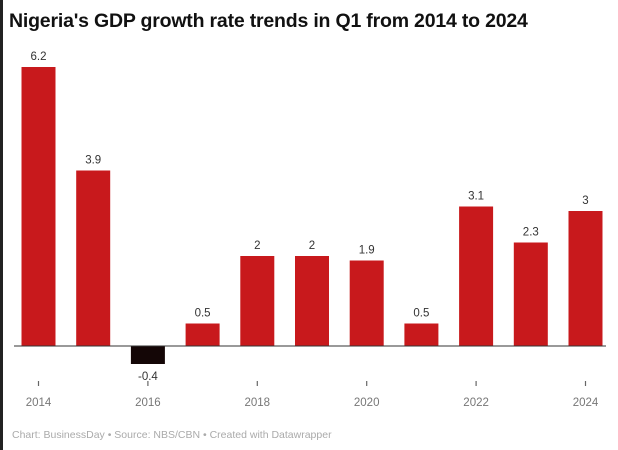 This screenshot has height=450, width=618. Describe the element at coordinates (39, 57) in the screenshot. I see `value-label-2014: 6.2` at that location.